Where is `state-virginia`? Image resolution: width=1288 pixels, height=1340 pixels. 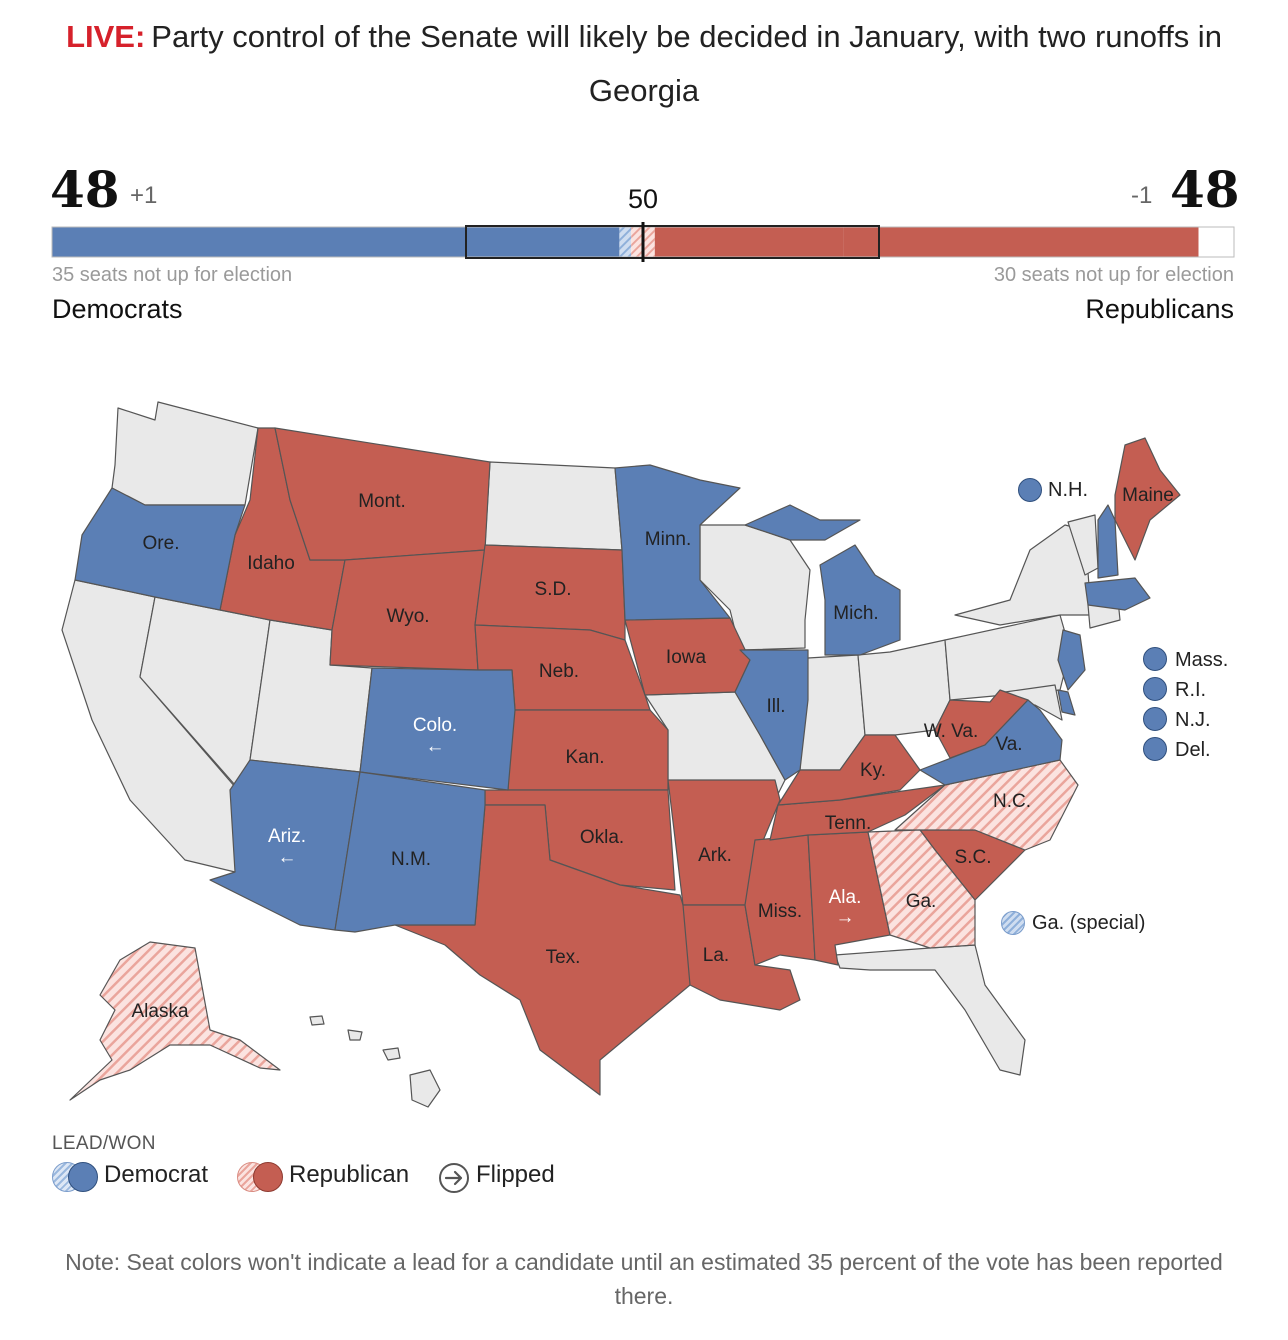
state-virginia is located at coordinates (991, 742).